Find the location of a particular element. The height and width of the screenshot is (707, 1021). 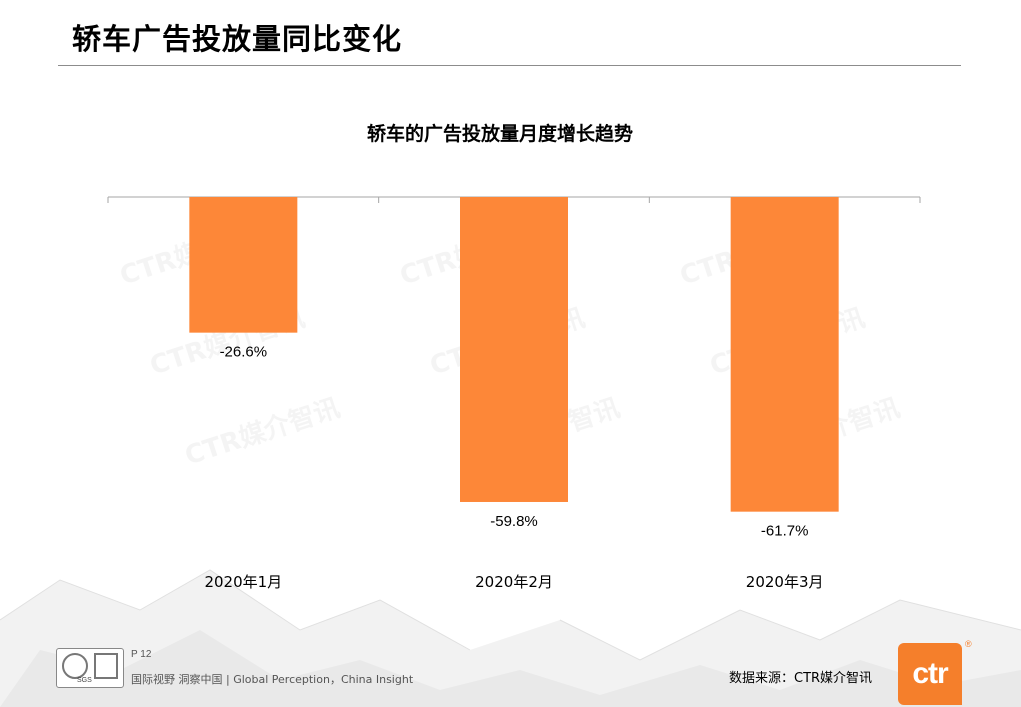

category-label: 2020年3月 is located at coordinates (785, 582).